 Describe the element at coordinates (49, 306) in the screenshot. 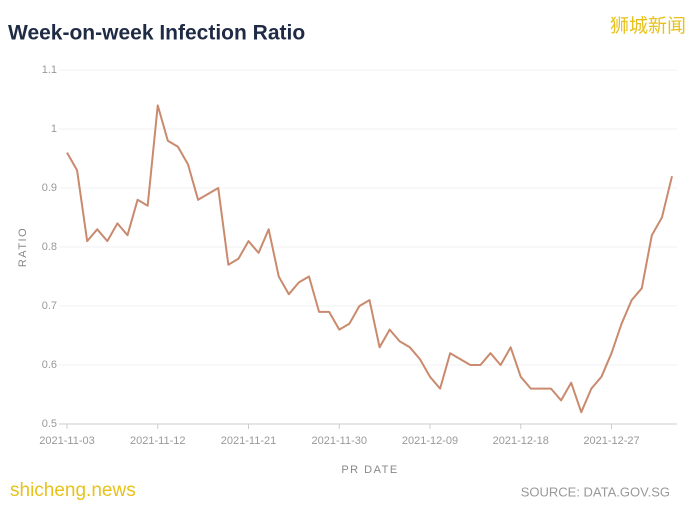

I see `y-tick-label: 0.7` at that location.